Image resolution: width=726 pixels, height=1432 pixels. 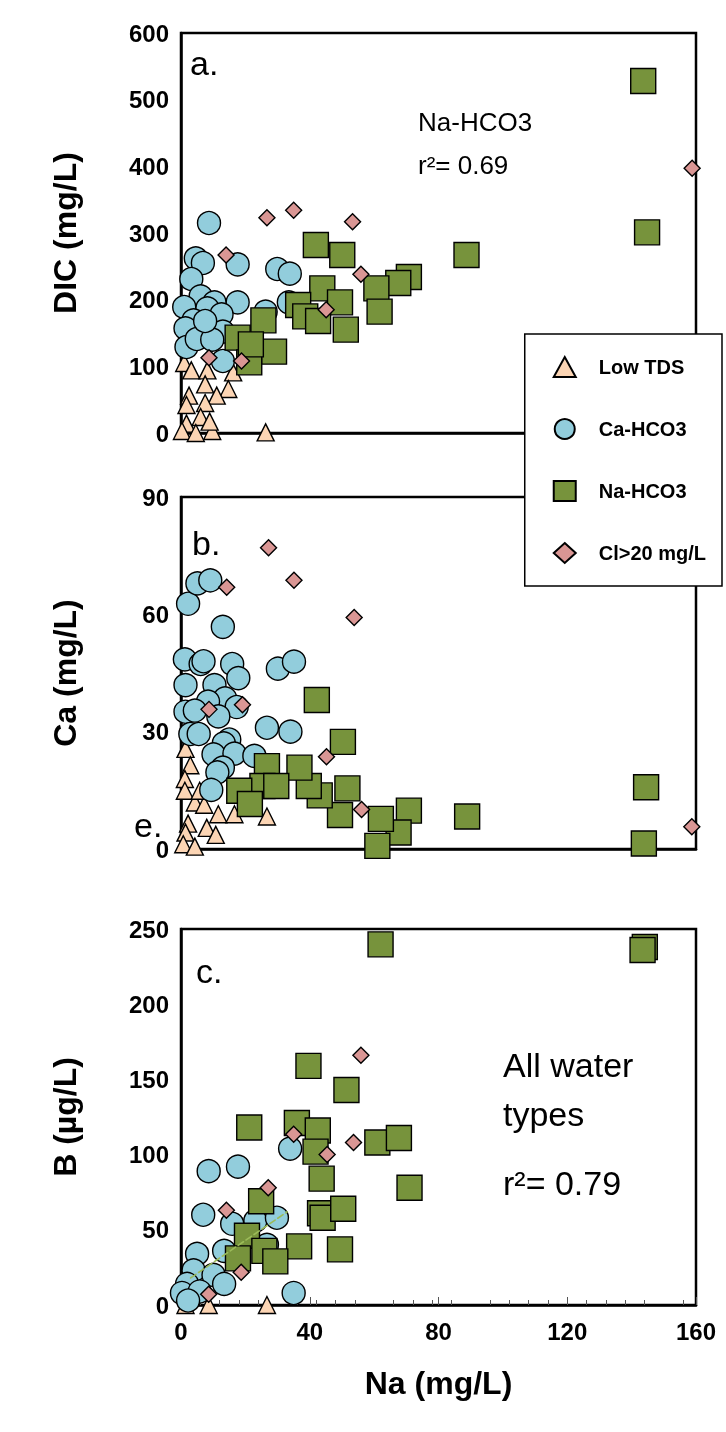 What do you see at coordinates (148, 929) in the screenshot?
I see `y-tick-label: 250` at bounding box center [148, 929].